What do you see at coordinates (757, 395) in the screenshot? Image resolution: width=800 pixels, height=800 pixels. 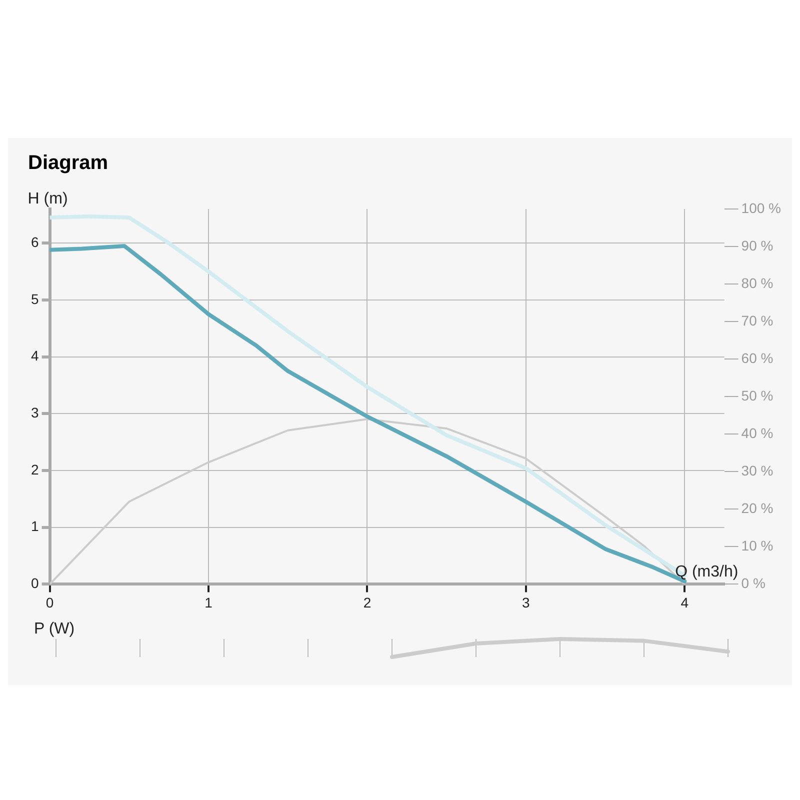 I see `y2-tick-label: 50 %` at bounding box center [757, 395].